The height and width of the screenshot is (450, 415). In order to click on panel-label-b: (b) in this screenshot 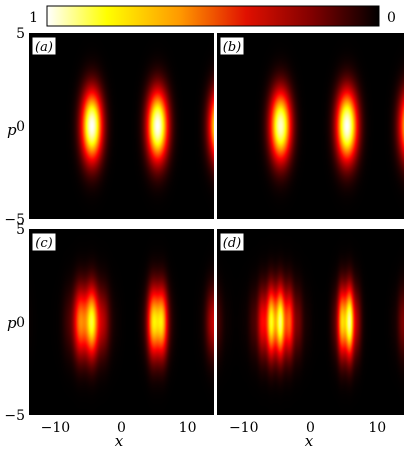, I will do `click(232, 47)`.